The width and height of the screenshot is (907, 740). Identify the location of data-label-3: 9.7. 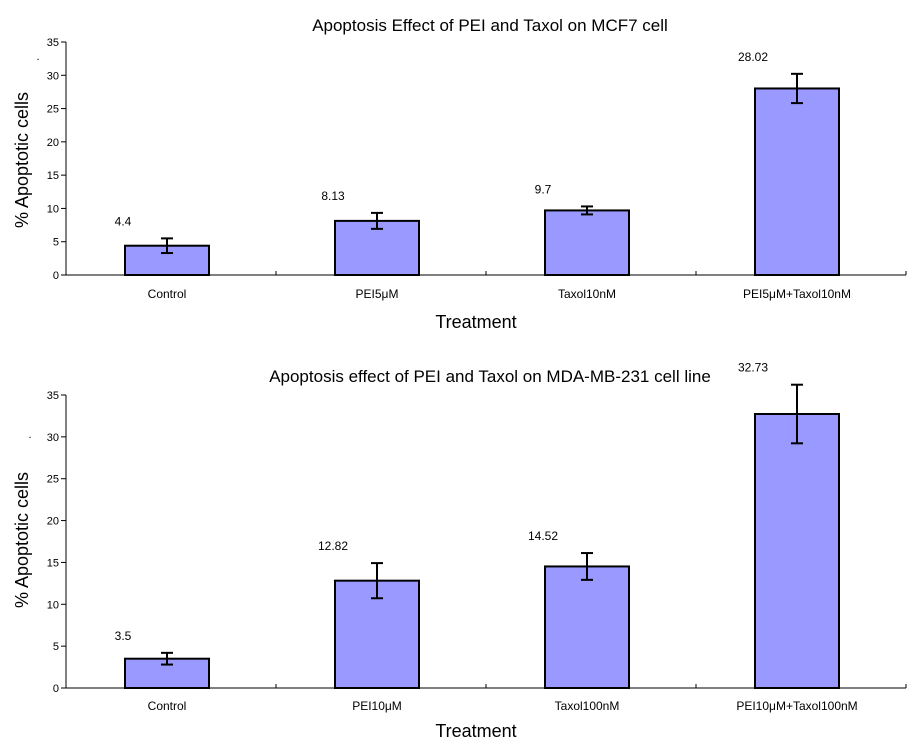
(543, 189).